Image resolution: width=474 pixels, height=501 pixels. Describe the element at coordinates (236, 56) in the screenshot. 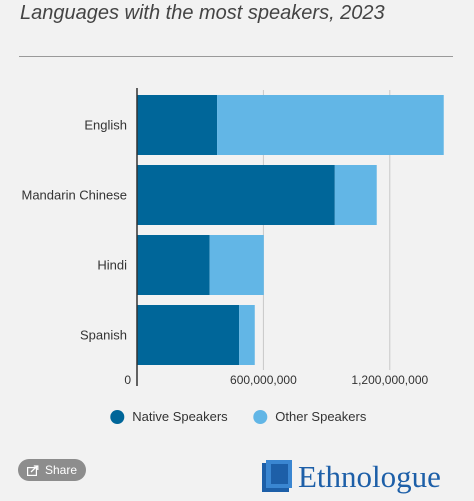

I see `title-divider` at that location.